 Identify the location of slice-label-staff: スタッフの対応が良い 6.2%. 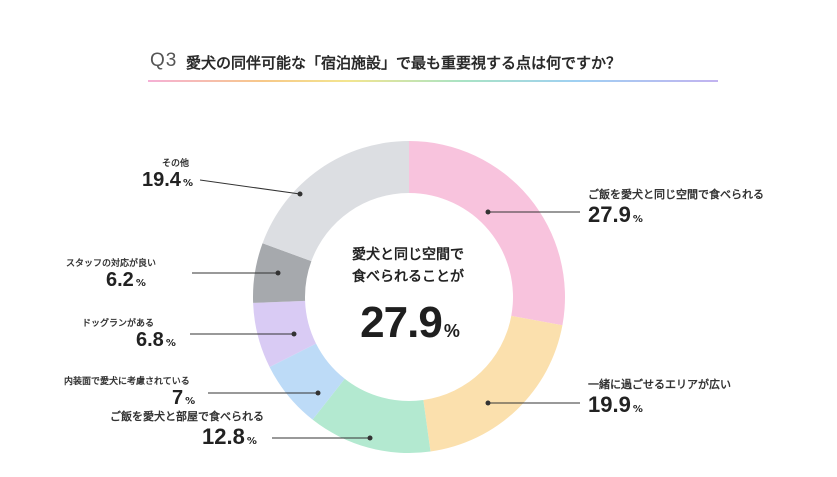
(111, 274).